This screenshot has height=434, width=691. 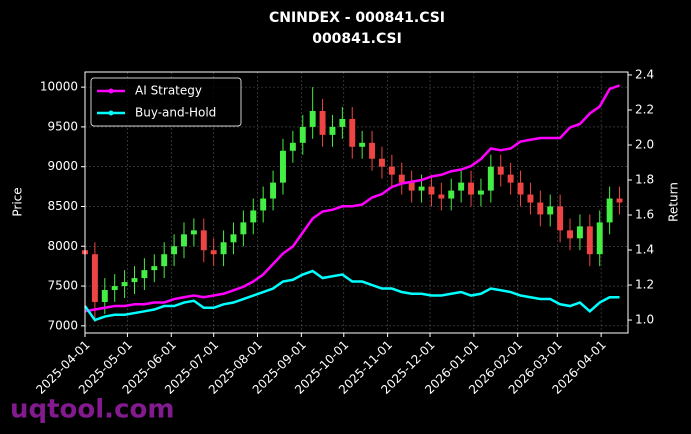 What do you see at coordinates (62, 286) in the screenshot?
I see `y-tick-label: 7500` at bounding box center [62, 286].